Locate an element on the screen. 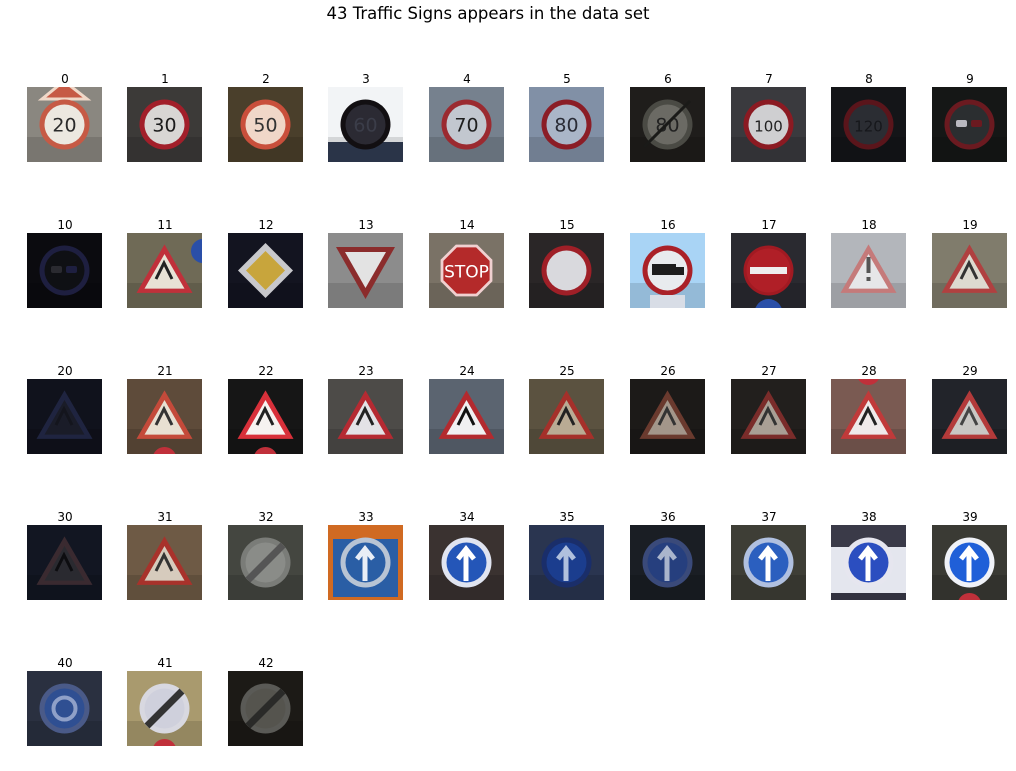 This screenshot has height=771, width=1016. sign-cell-10: 10 is located at coordinates (65, 262).